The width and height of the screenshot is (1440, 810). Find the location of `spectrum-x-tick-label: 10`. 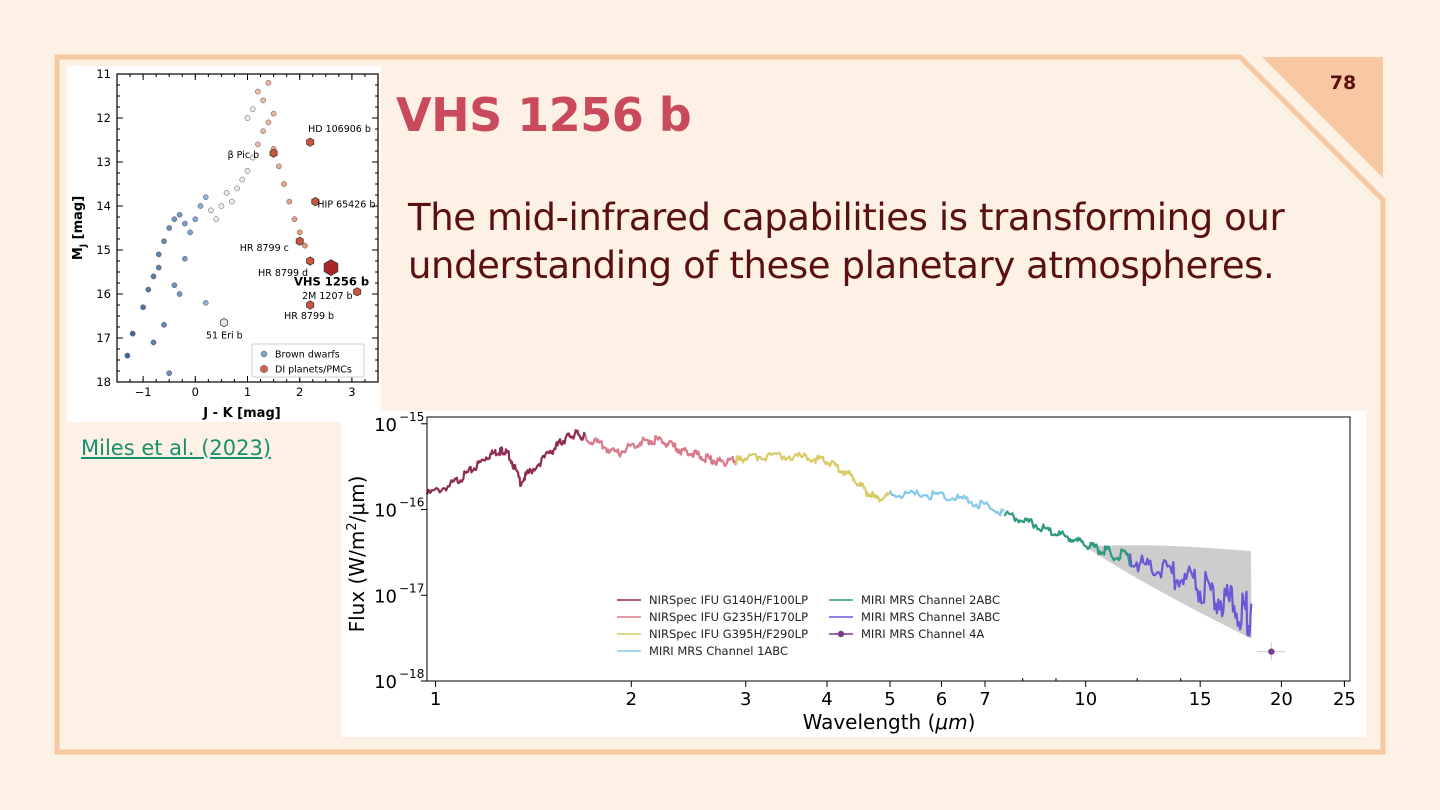

spectrum-x-tick-label: 10 is located at coordinates (1085, 699).